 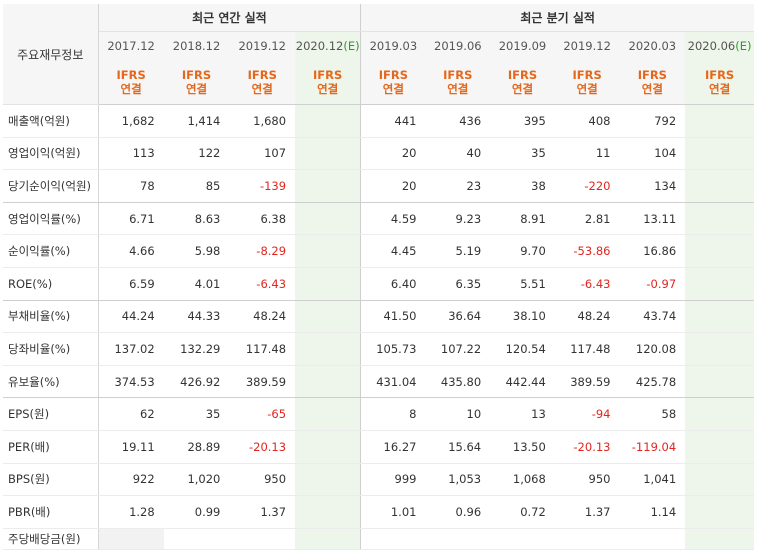 What do you see at coordinates (378, 512) in the screenshot?
I see `table-row: PBR(배) 1.28 0.99 1.37 1.01 0.96 0.72 1.37 1.14` at bounding box center [378, 512].